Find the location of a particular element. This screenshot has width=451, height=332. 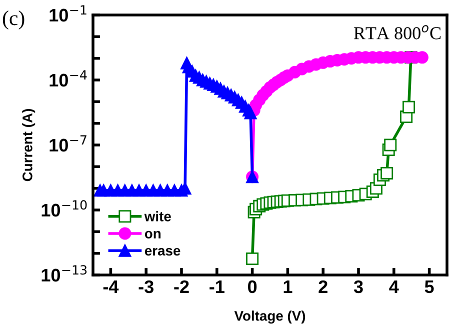

y-tick-label: 10$^{−1}$ is located at coordinates (68, 13).